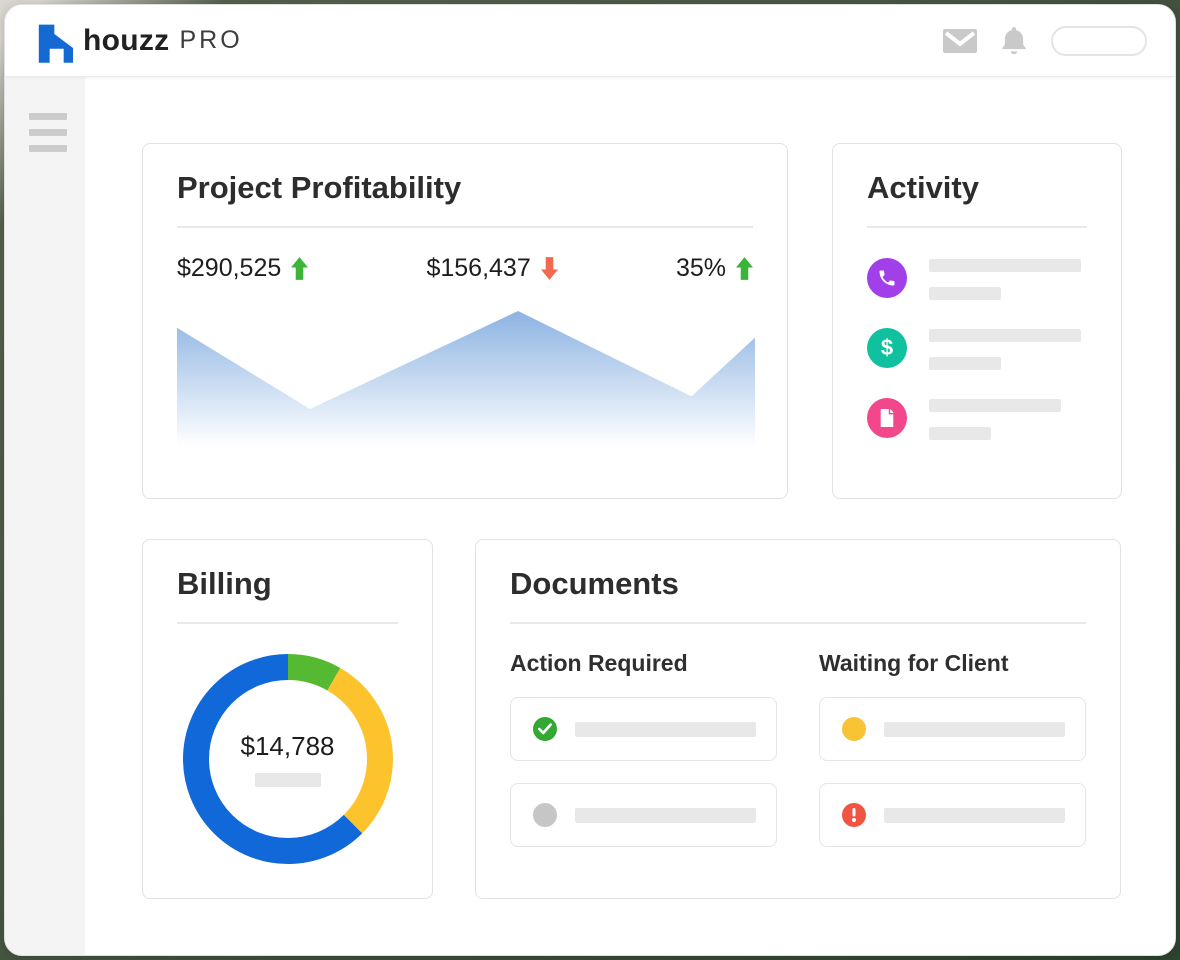 The width and height of the screenshot is (1180, 960). Describe the element at coordinates (549, 268) in the screenshot. I see `trend-down-icon` at that location.